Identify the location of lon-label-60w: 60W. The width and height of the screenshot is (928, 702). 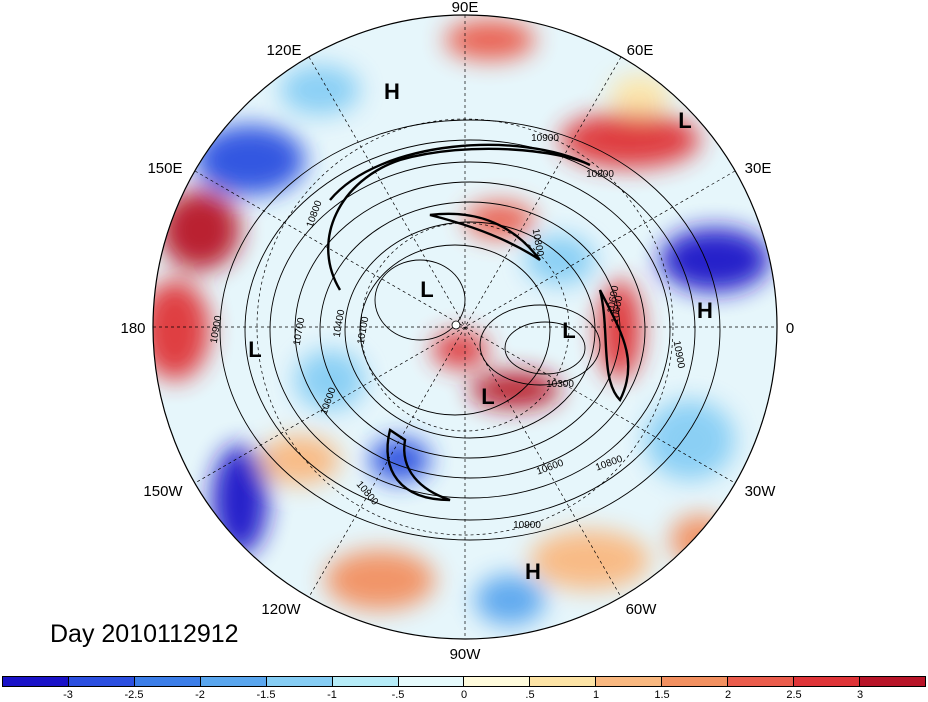
(642, 609).